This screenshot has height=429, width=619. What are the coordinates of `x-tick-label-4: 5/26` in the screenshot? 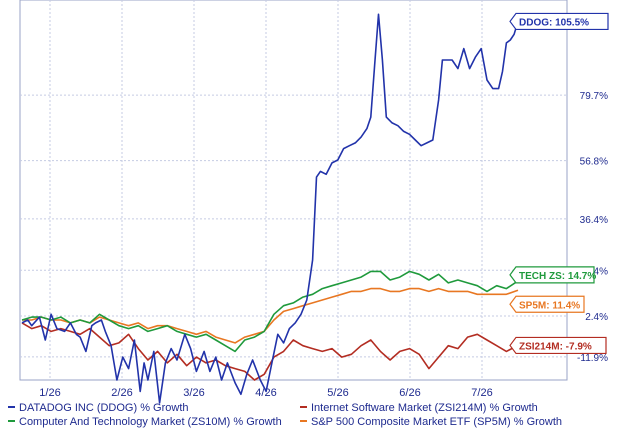 It's located at (337, 393).